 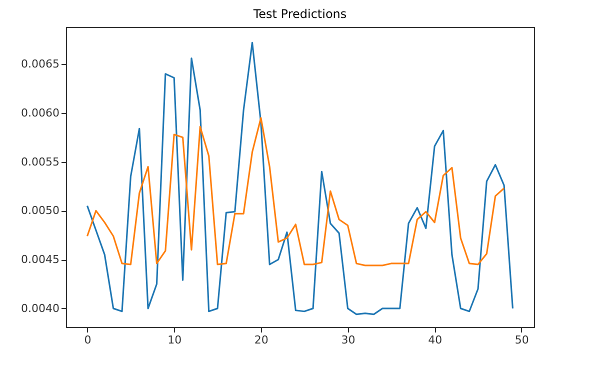 I want to click on y-tick-label: 0.0065, so click(x=40, y=64).